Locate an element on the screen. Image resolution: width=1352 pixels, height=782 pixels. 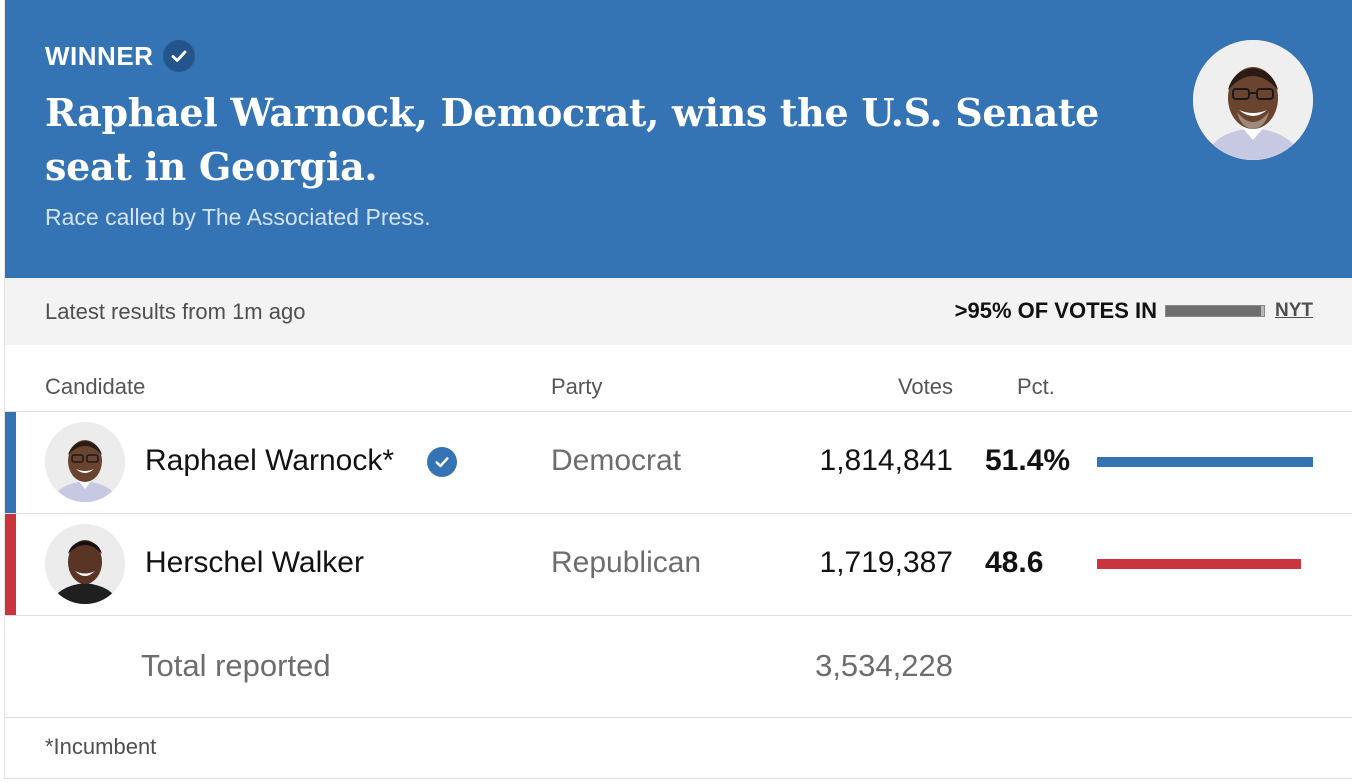
votes-in-progress-bar is located at coordinates (1215, 311).